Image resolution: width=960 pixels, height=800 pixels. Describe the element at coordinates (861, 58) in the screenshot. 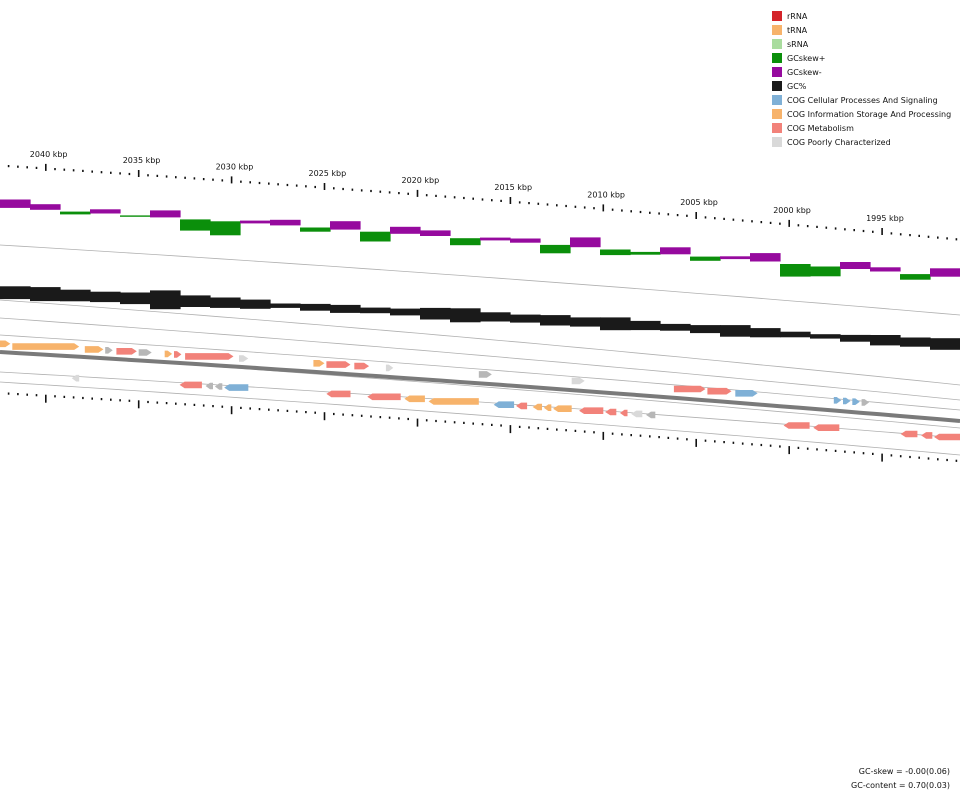

I see `legend-item-gcskew-plus: GCskew+` at that location.